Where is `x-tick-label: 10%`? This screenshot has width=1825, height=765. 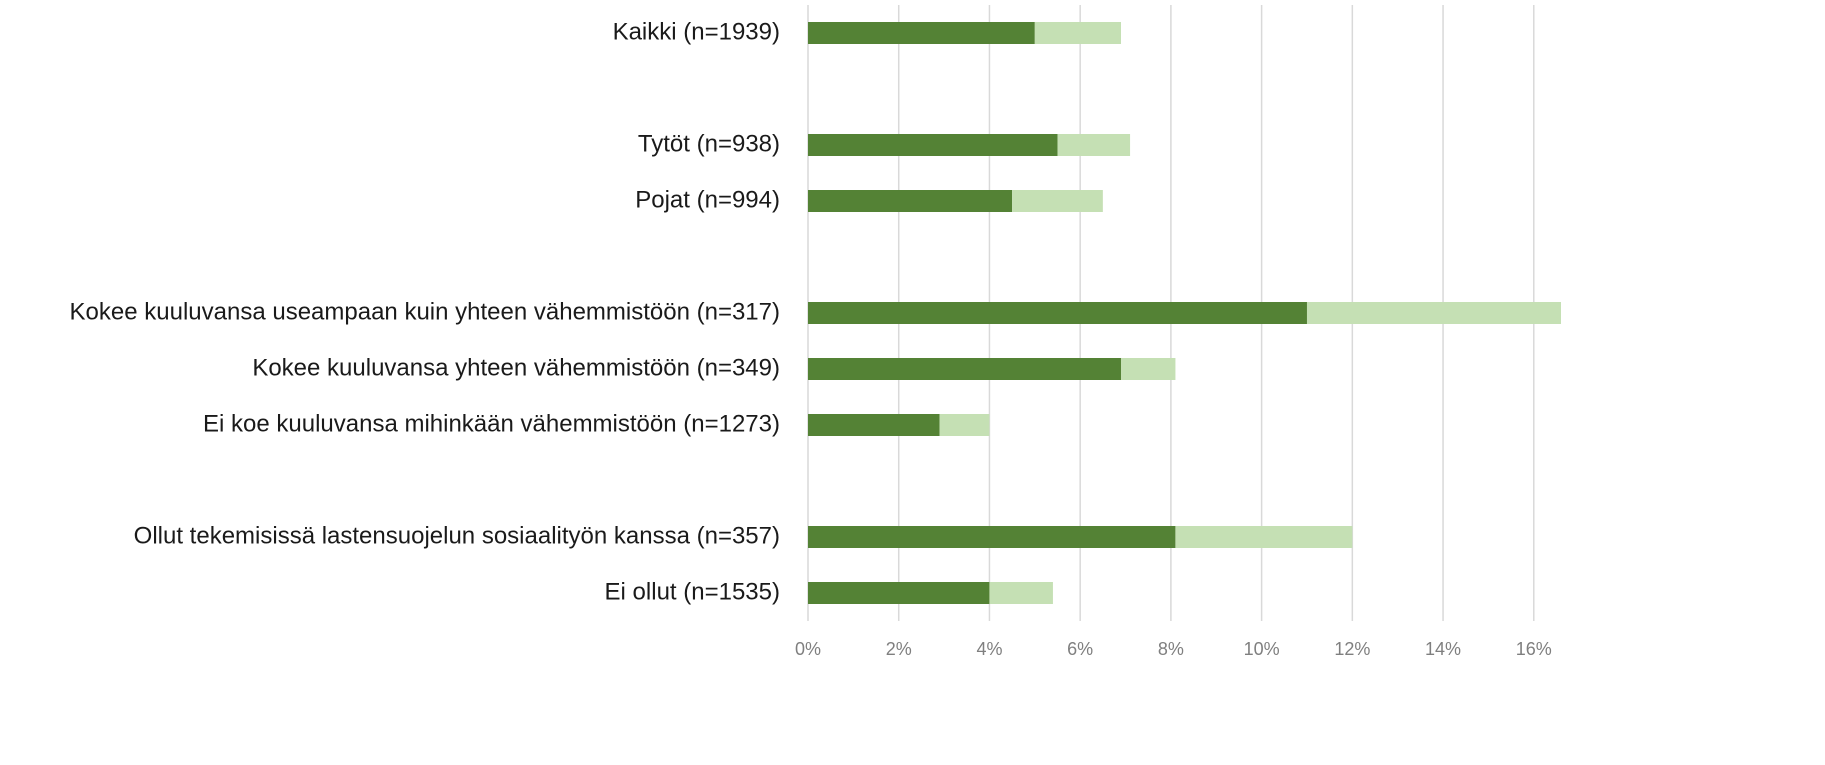
x-tick-label: 10% is located at coordinates (1262, 649).